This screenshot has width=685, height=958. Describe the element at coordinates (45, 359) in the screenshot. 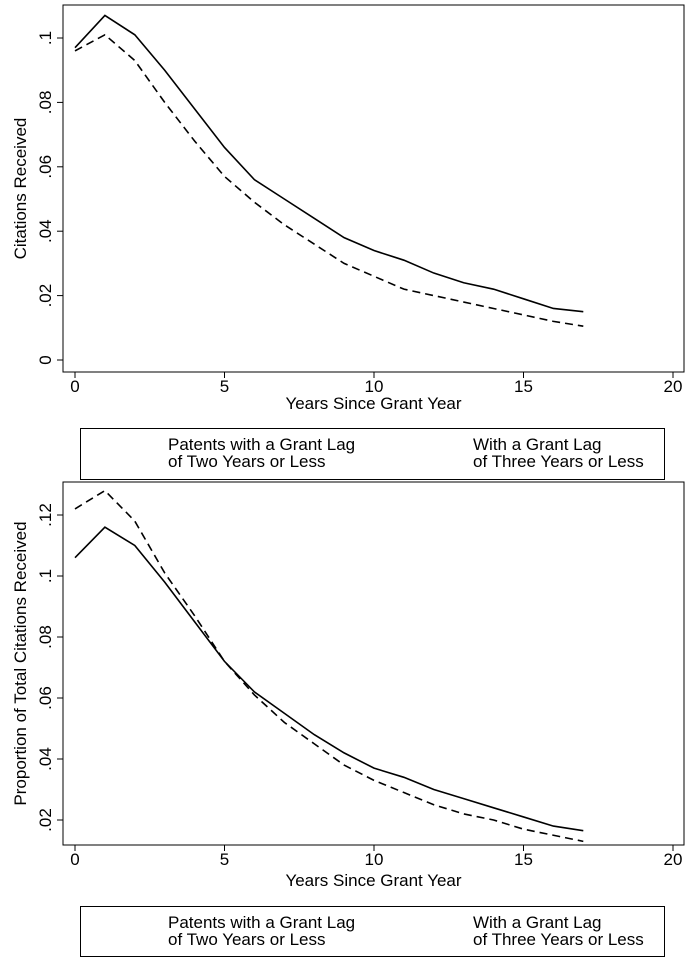

I see `y-tick-label: 0` at that location.